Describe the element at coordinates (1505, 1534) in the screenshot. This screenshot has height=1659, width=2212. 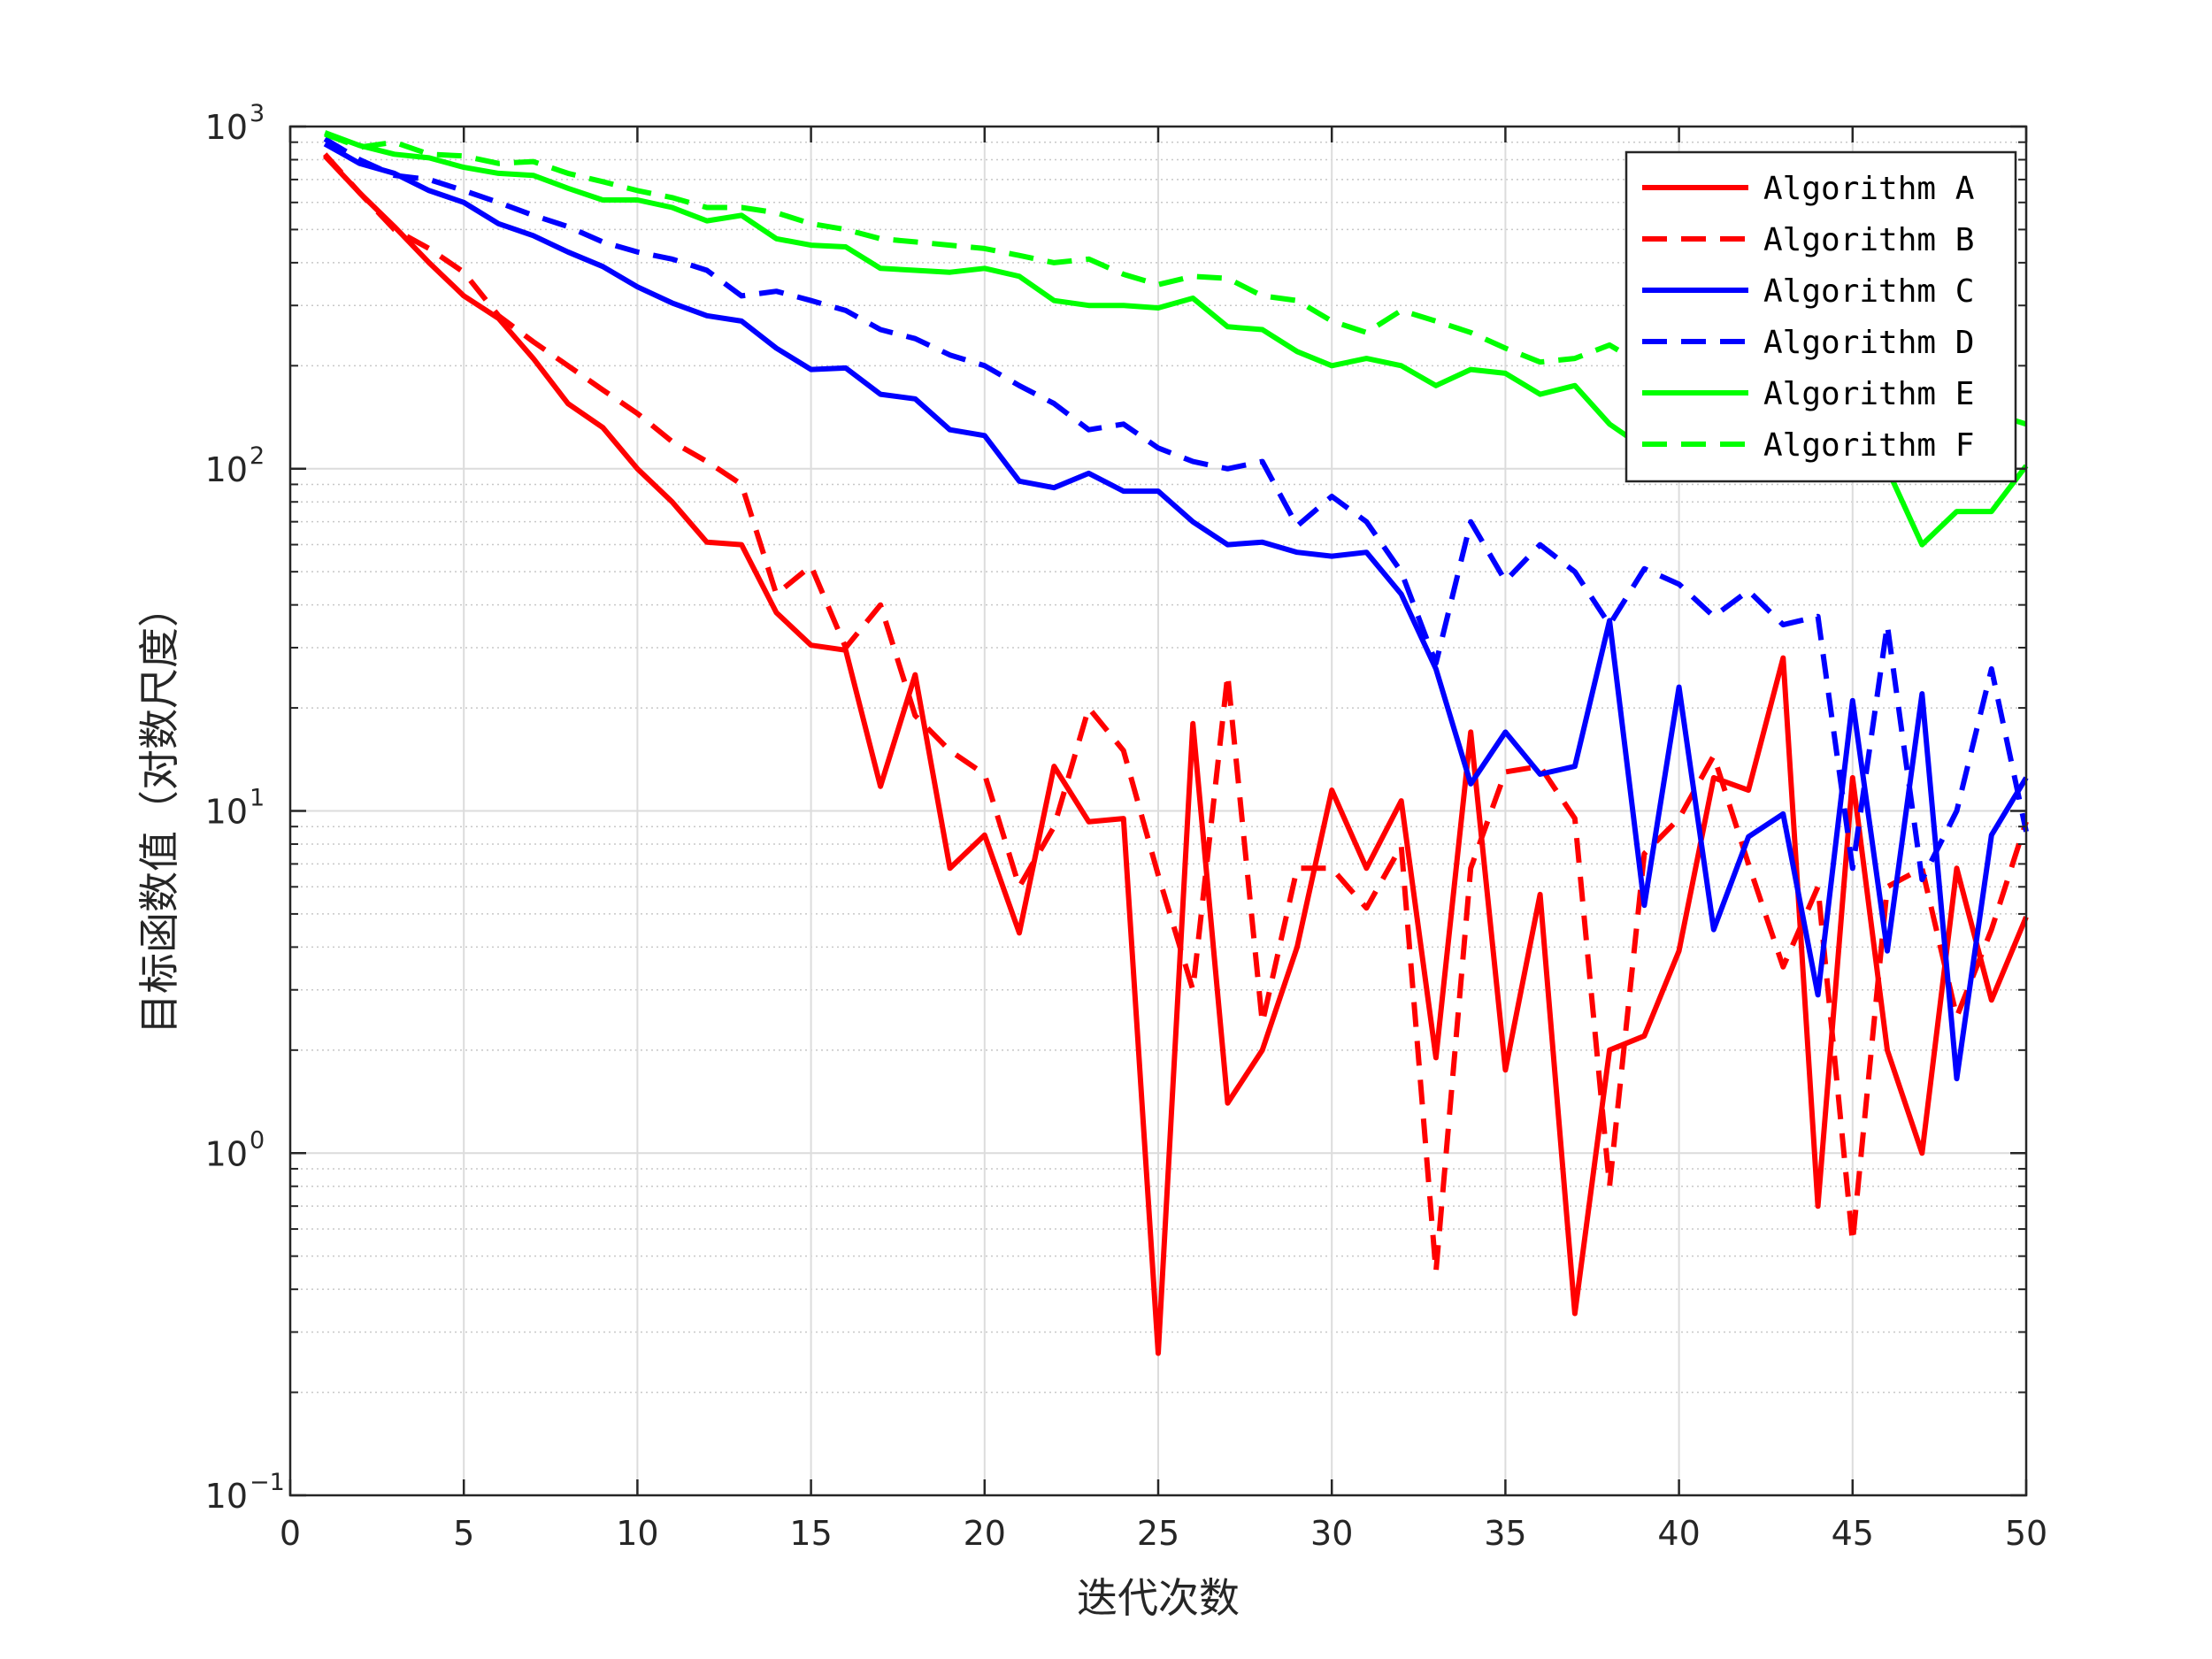
I see `x-tick-label: 35` at that location.